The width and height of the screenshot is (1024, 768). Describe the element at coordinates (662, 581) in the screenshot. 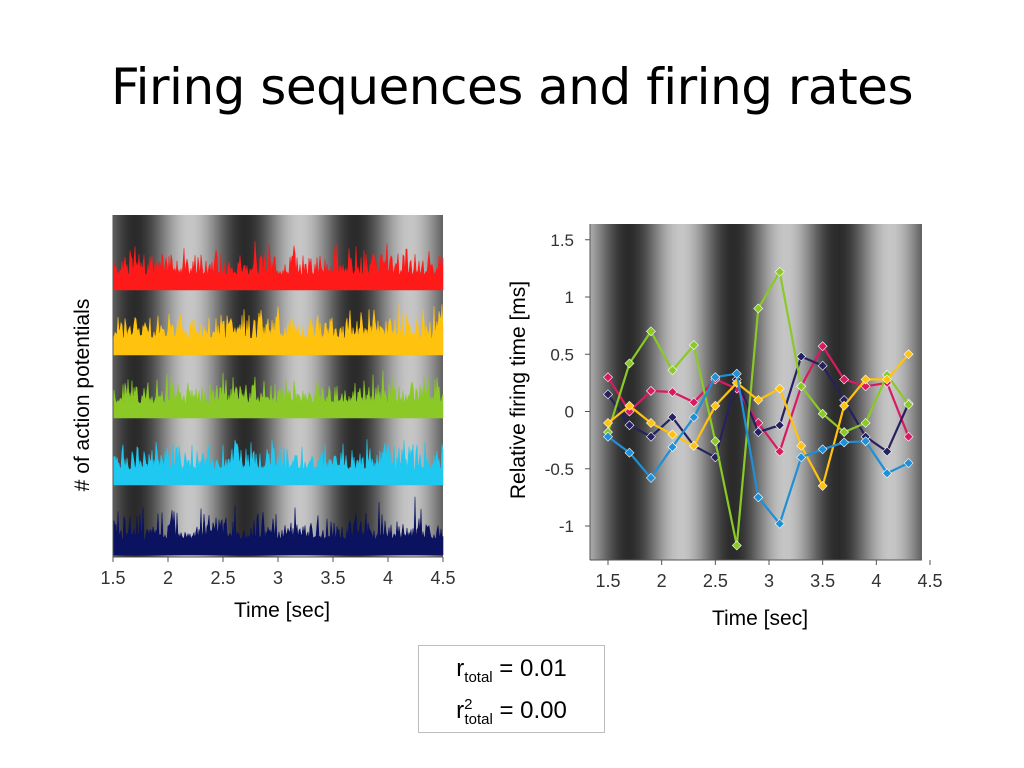

I see `right-x-tick-label: 2` at that location.